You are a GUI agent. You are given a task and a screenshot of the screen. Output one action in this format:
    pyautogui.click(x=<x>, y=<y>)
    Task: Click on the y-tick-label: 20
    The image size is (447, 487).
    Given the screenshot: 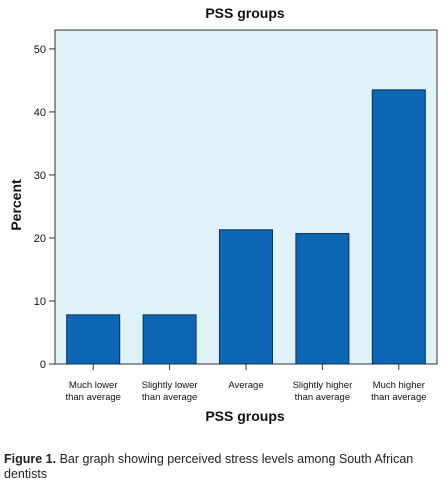 What is the action you would take?
    pyautogui.click(x=40, y=239)
    